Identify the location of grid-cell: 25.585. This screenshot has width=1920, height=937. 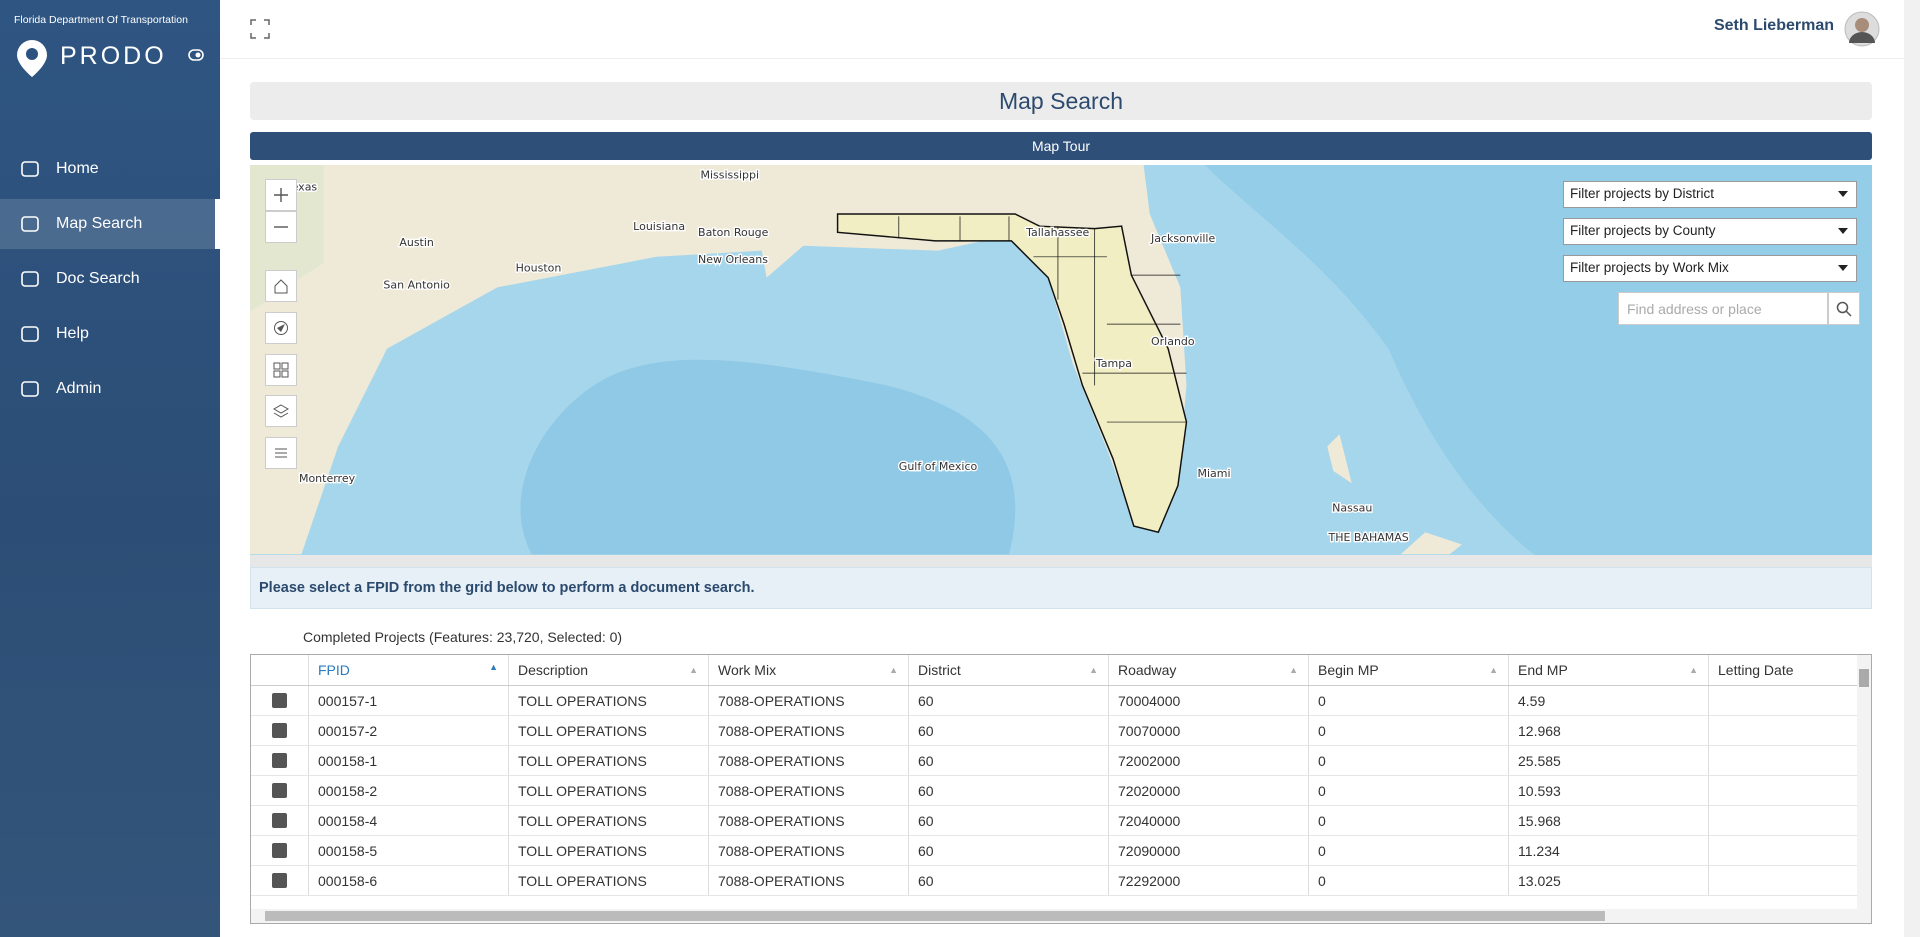
(1609, 760).